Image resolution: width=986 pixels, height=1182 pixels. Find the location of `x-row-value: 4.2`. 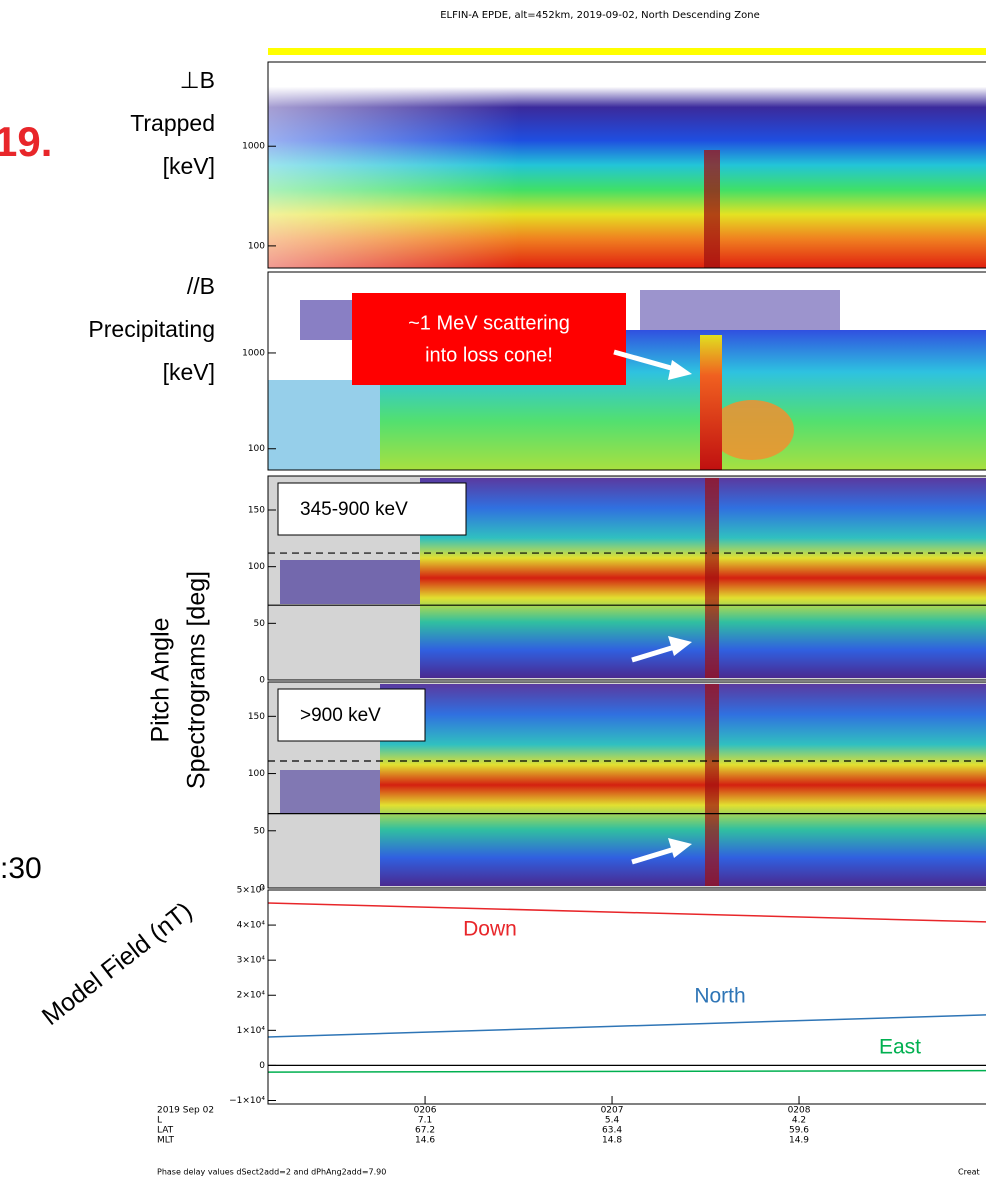

x-row-value: 4.2 is located at coordinates (799, 1121).